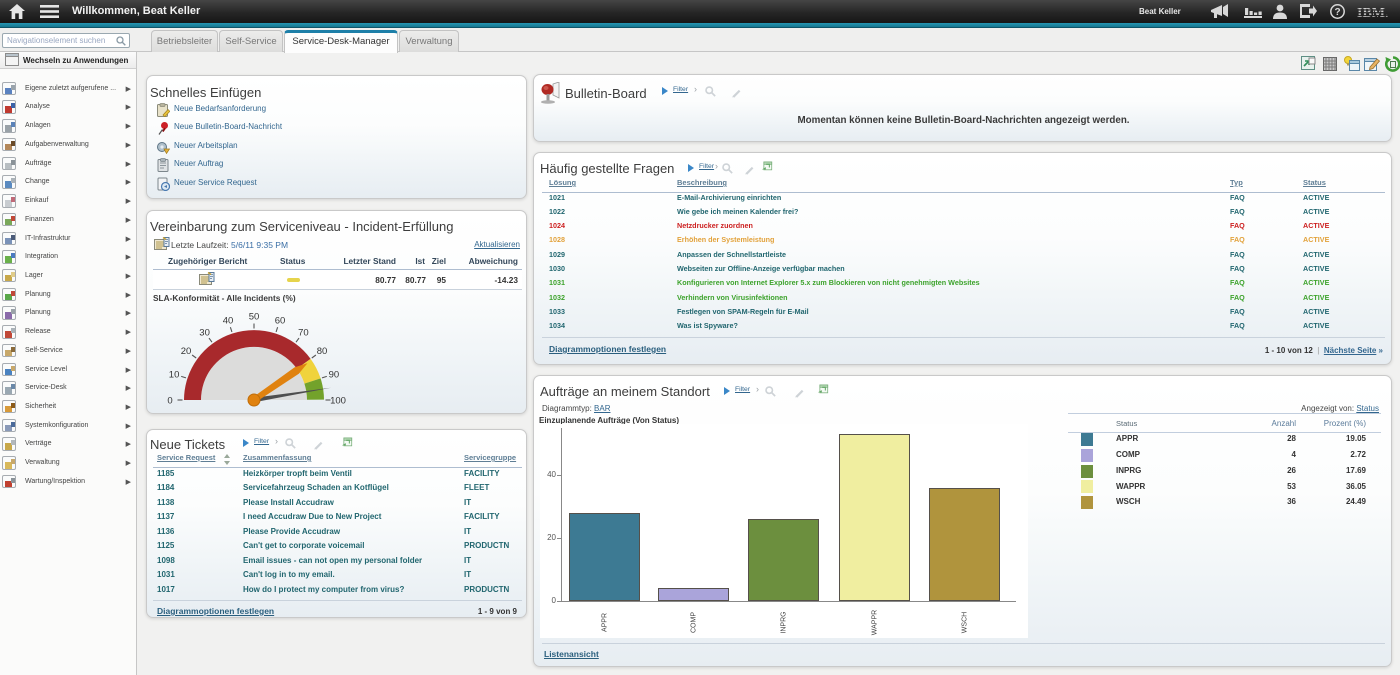 The height and width of the screenshot is (675, 1400). I want to click on svg-text: 0, so click(169, 401).